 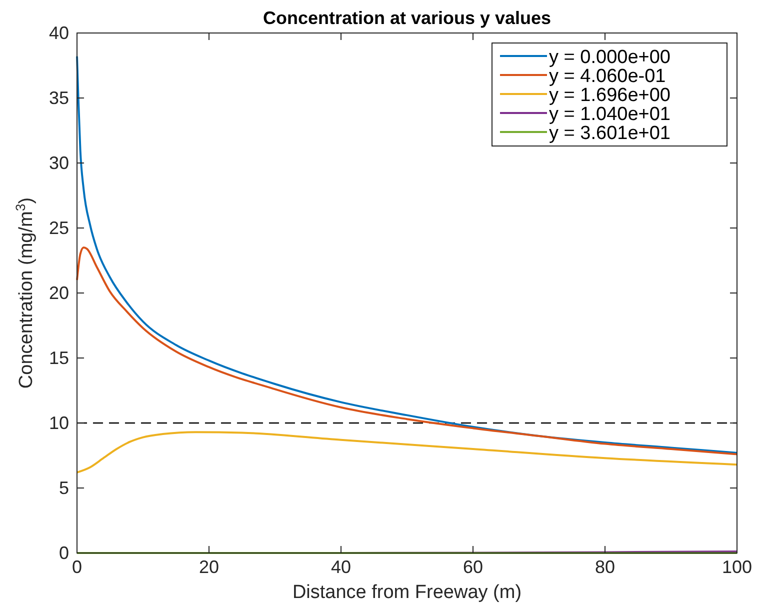 What do you see at coordinates (609, 95) in the screenshot?
I see `legend-label: y = 1.696e+00` at bounding box center [609, 95].